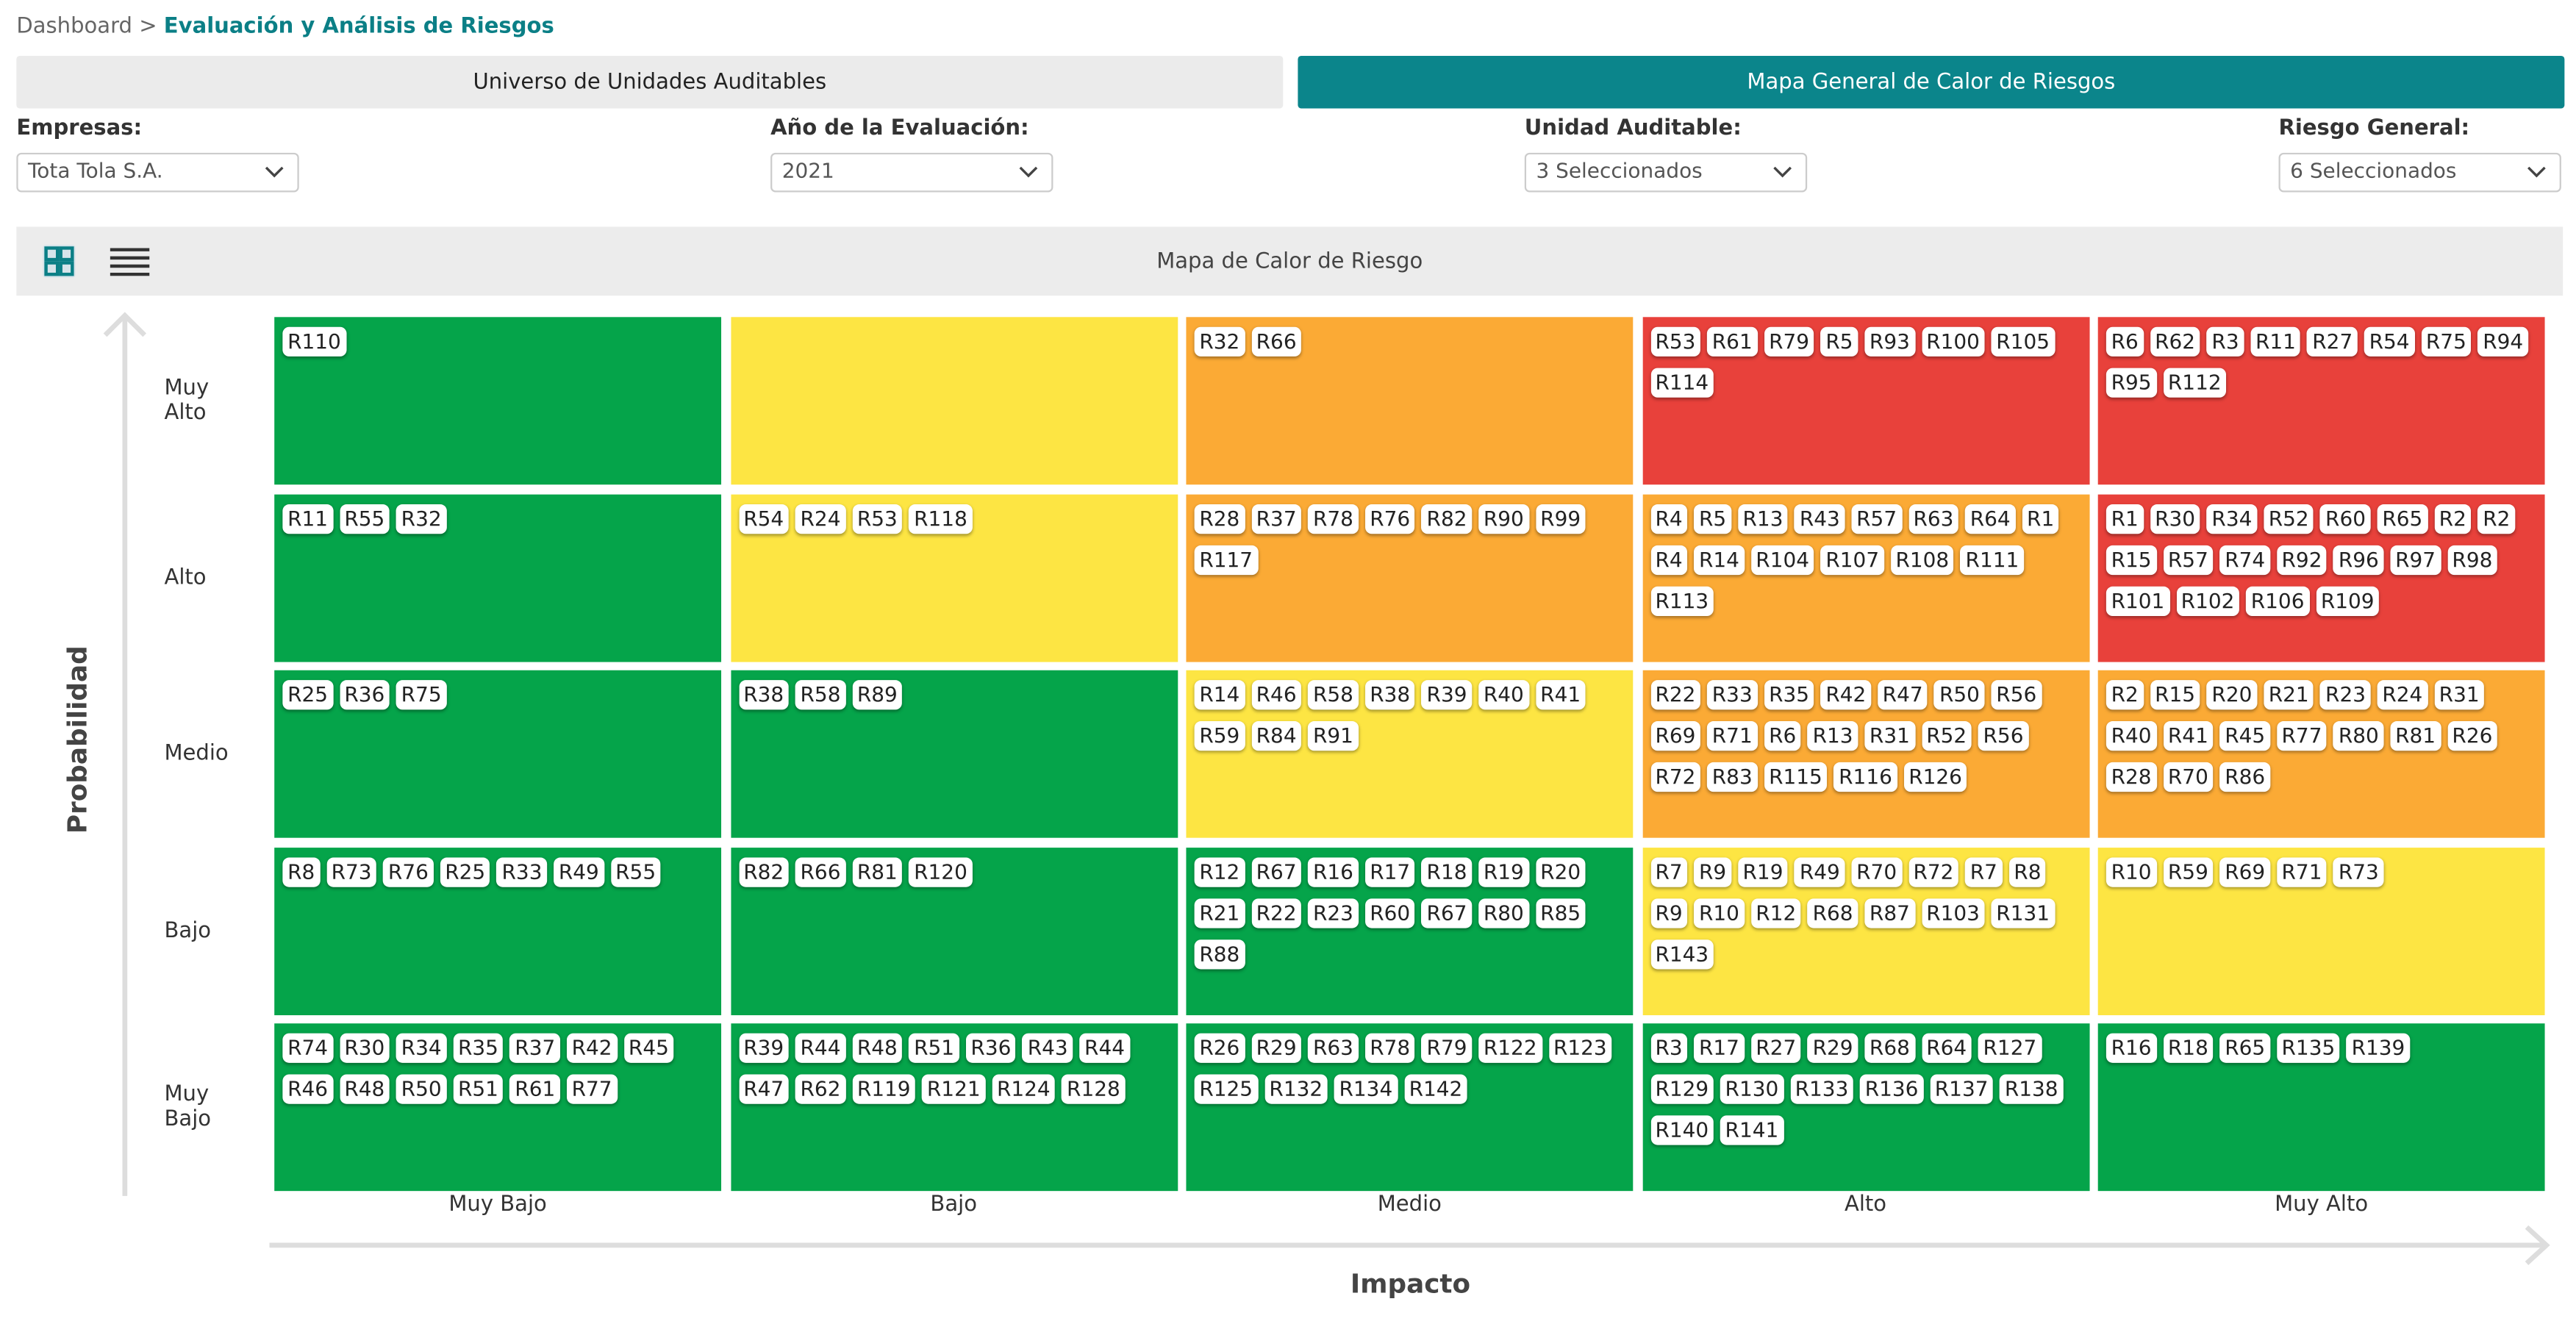 The image size is (2576, 1321). I want to click on risk-tag: R131, so click(2023, 913).